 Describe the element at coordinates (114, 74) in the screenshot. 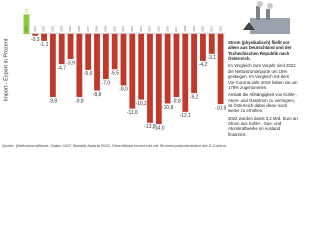

I see `value-label: -5,5` at that location.